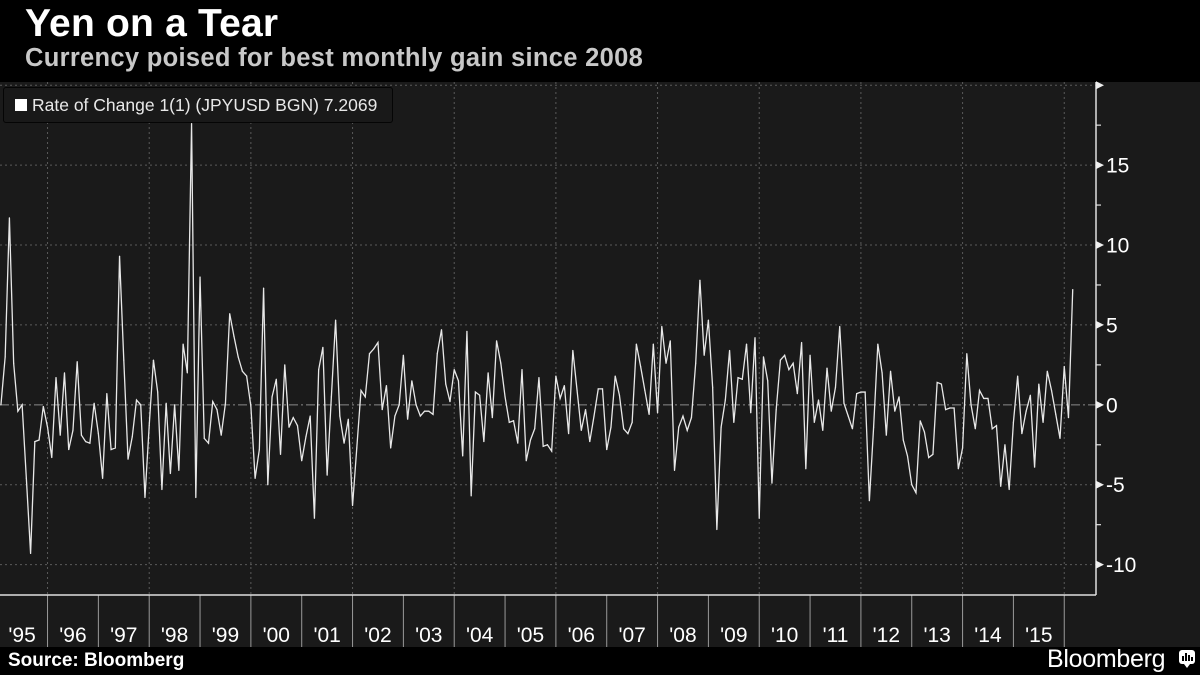  I want to click on x-tick-label: '14, so click(988, 635).